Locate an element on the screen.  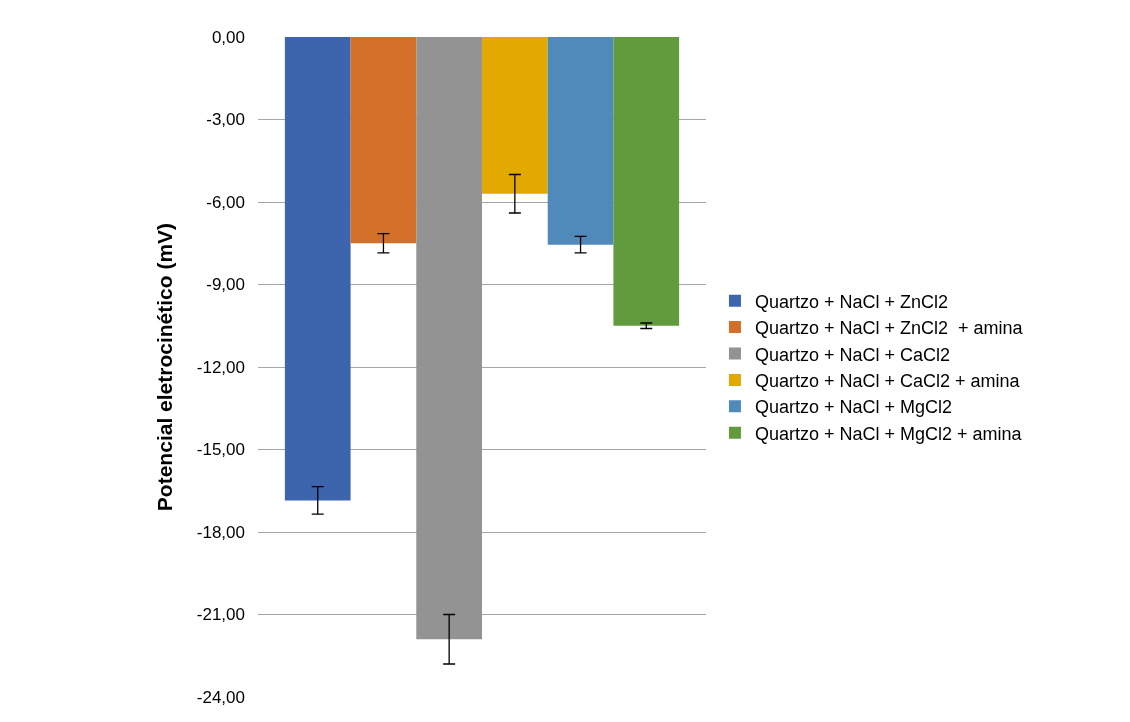
y-tick-label: -24,00 is located at coordinates (220, 697).